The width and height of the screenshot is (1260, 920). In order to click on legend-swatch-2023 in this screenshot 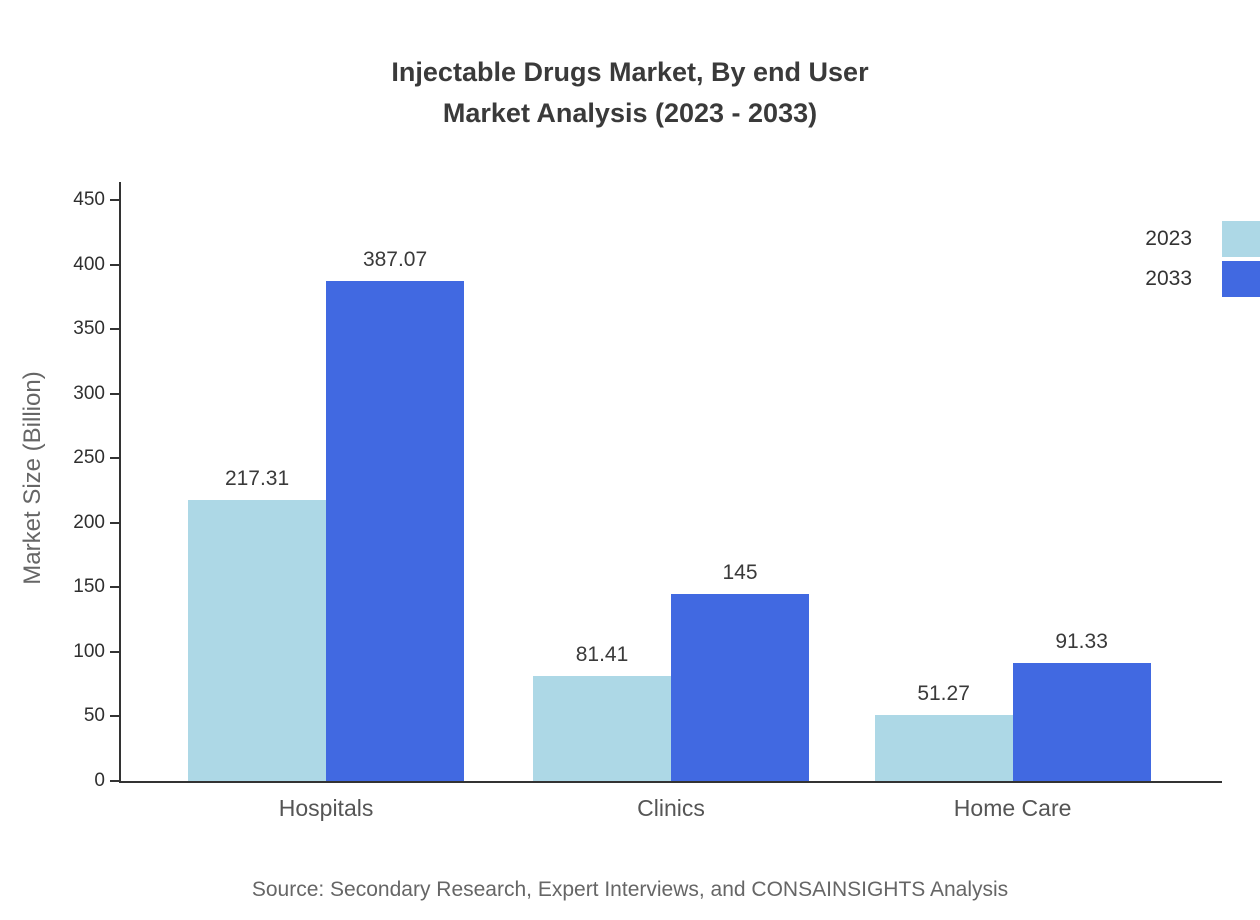, I will do `click(1241, 239)`.